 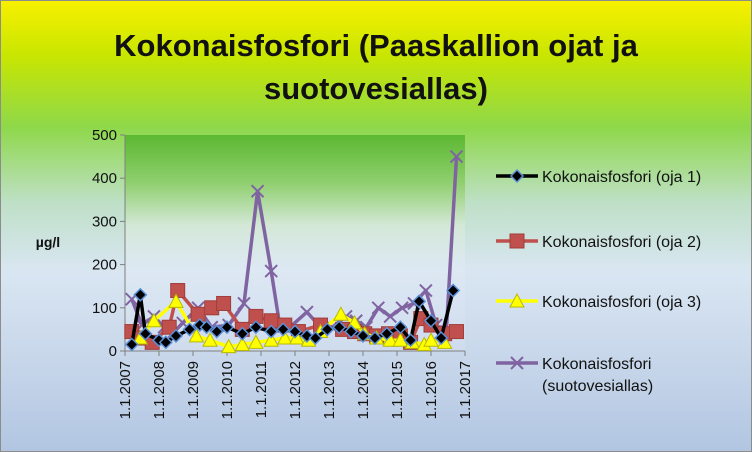 I want to click on y-axis-label: µg/l, so click(x=48, y=242).